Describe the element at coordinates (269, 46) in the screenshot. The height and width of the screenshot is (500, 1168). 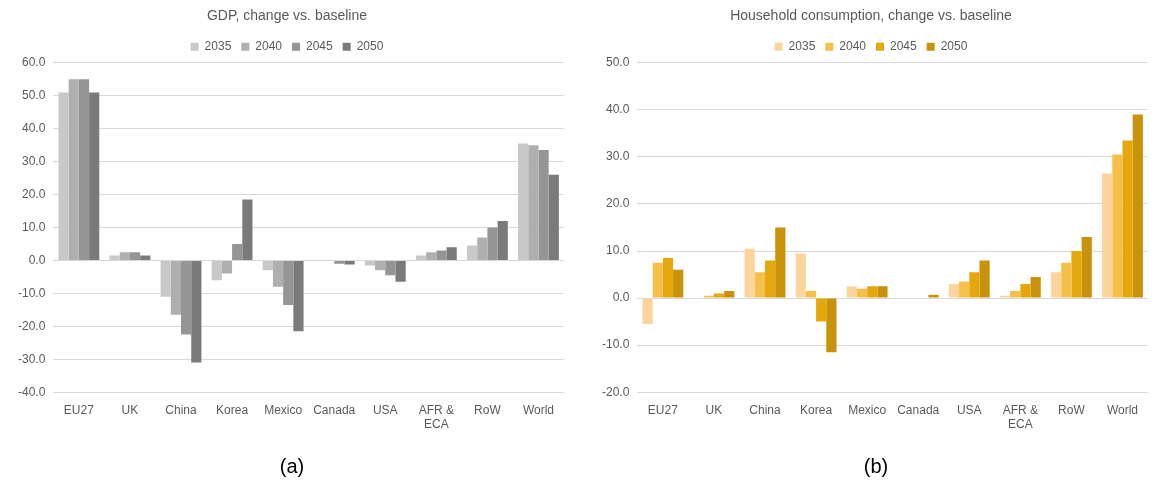
I see `legend-label: 2040` at that location.